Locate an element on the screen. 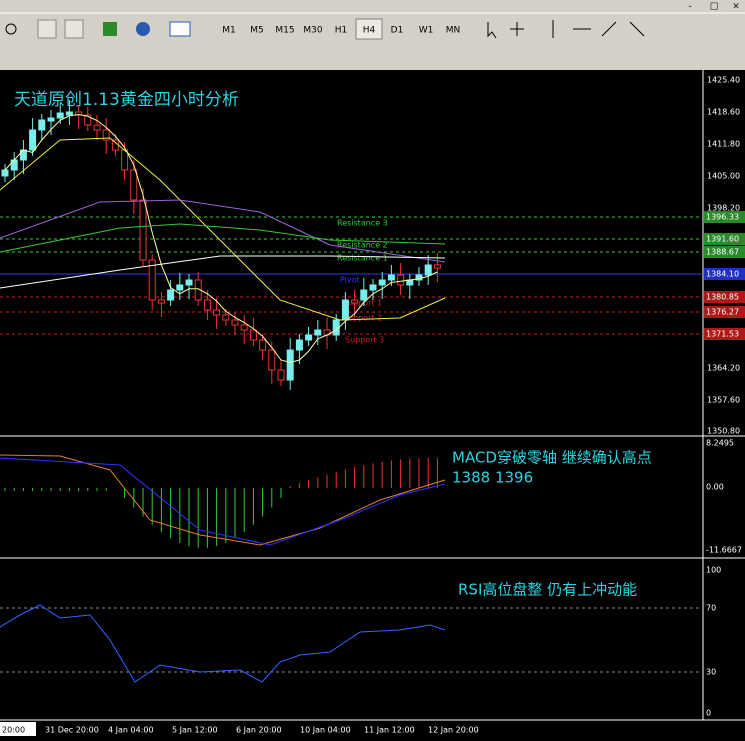  time-label: 31 Dec 20:00 is located at coordinates (72, 730).